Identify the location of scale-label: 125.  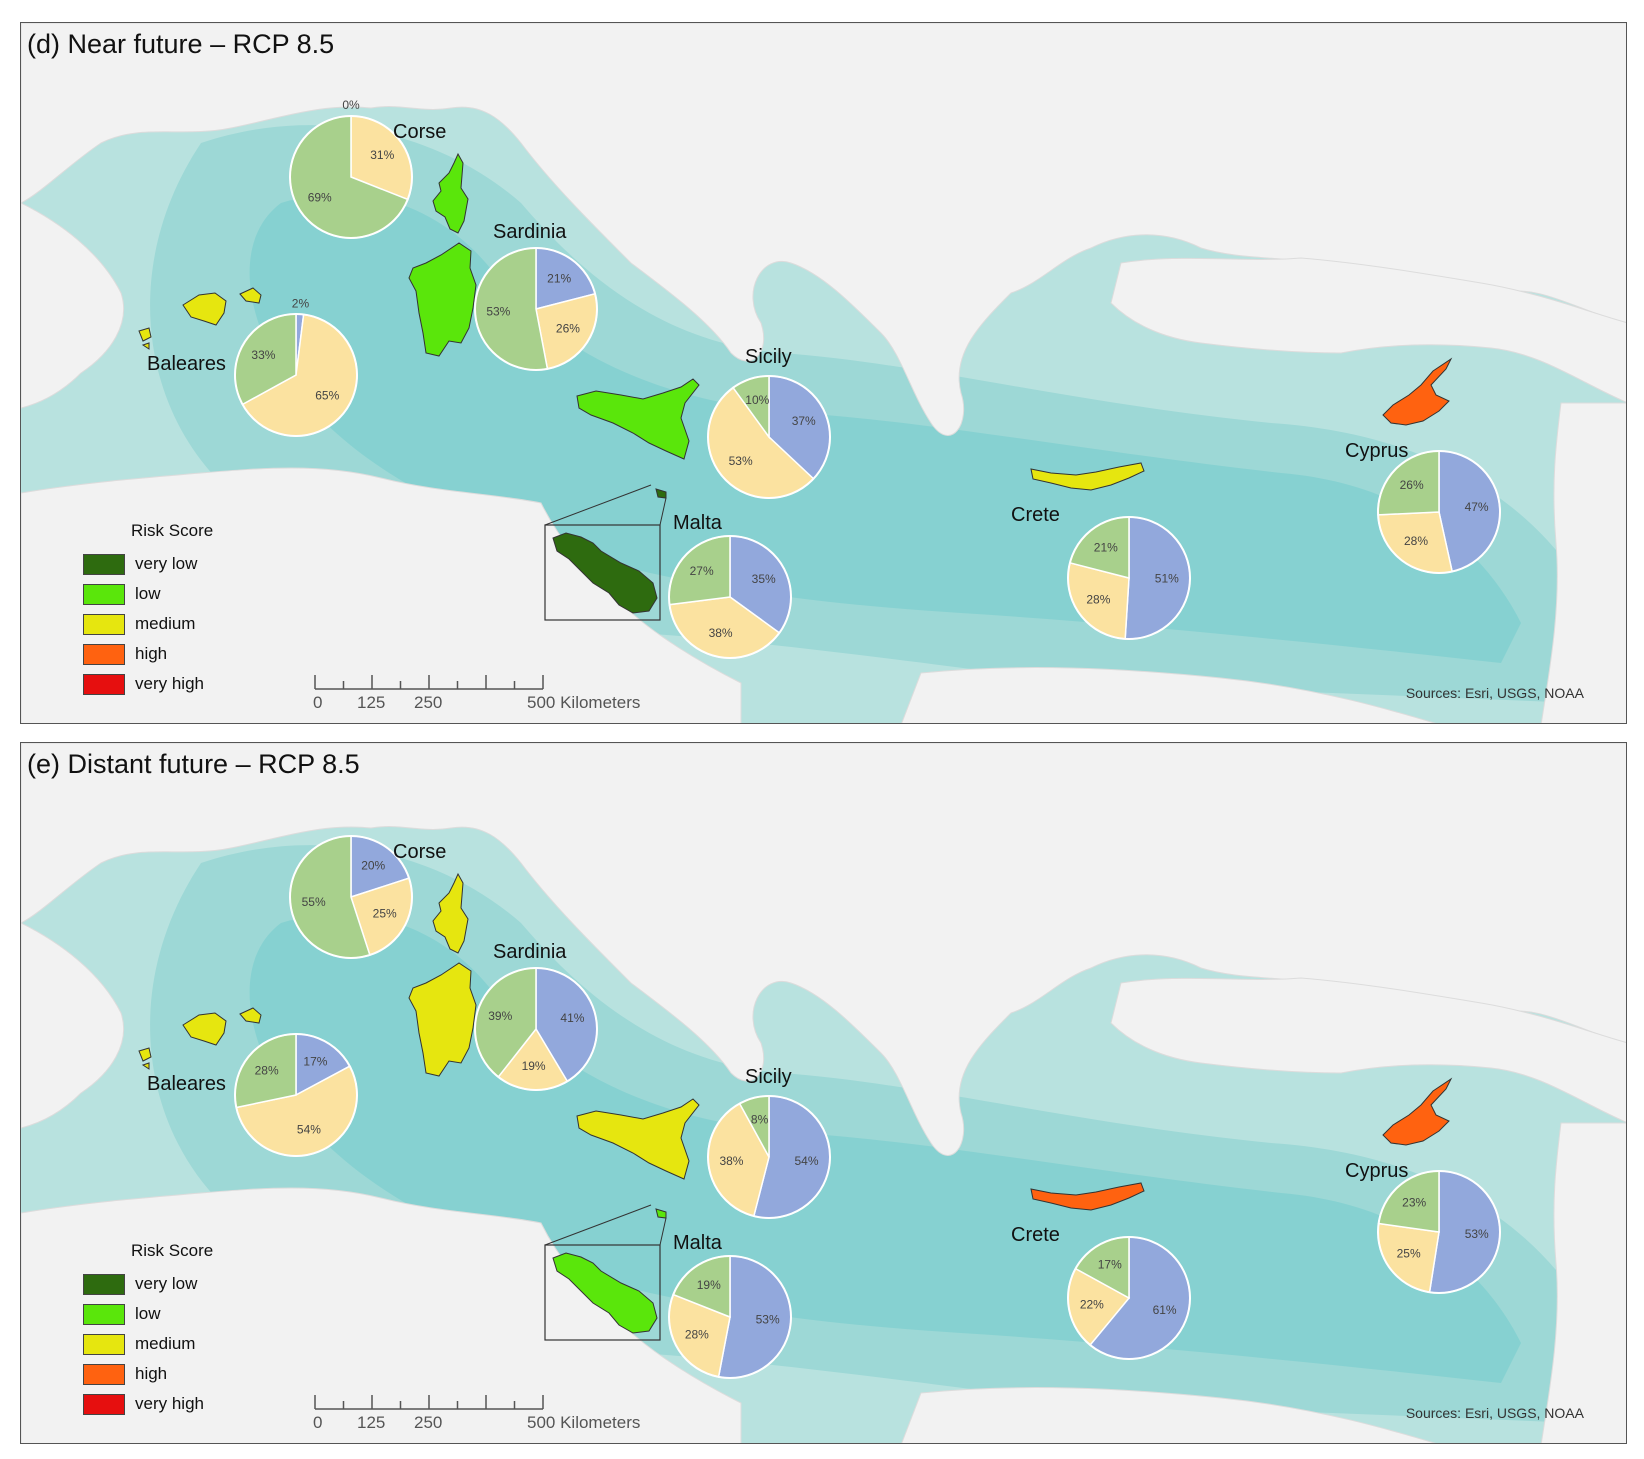
(371, 1422).